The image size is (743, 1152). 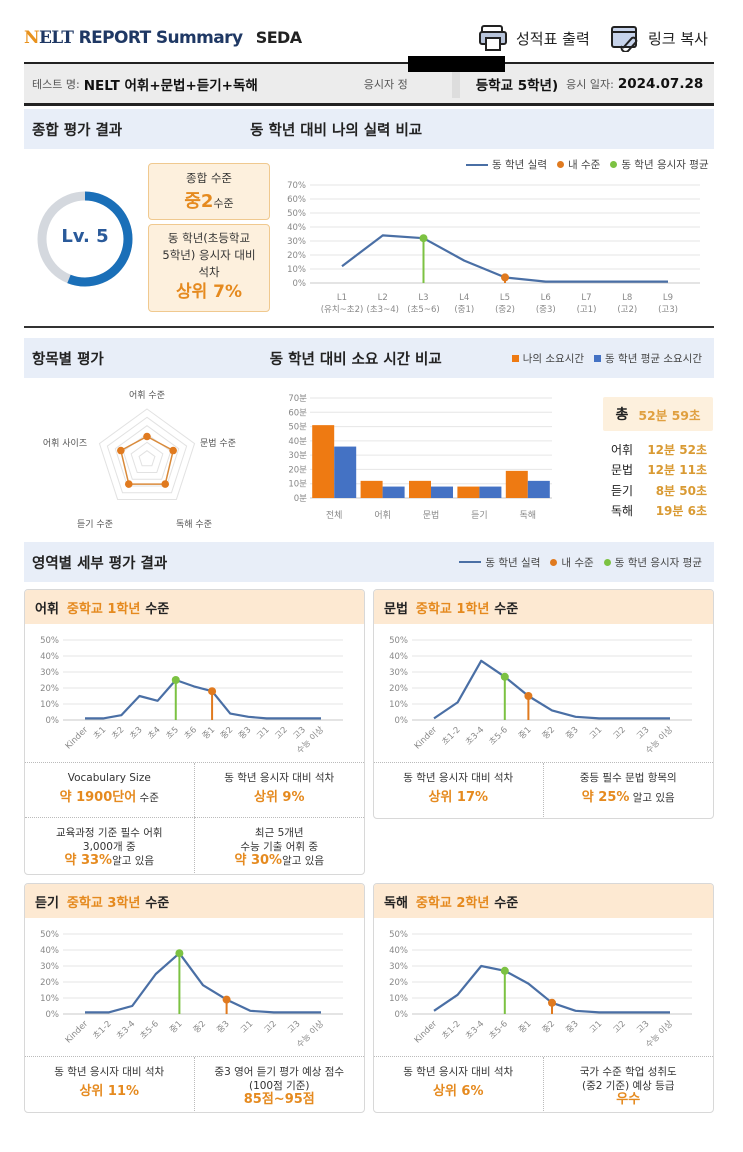 What do you see at coordinates (297, 485) in the screenshot?
I see `y-tick-label: 10분` at bounding box center [297, 485].